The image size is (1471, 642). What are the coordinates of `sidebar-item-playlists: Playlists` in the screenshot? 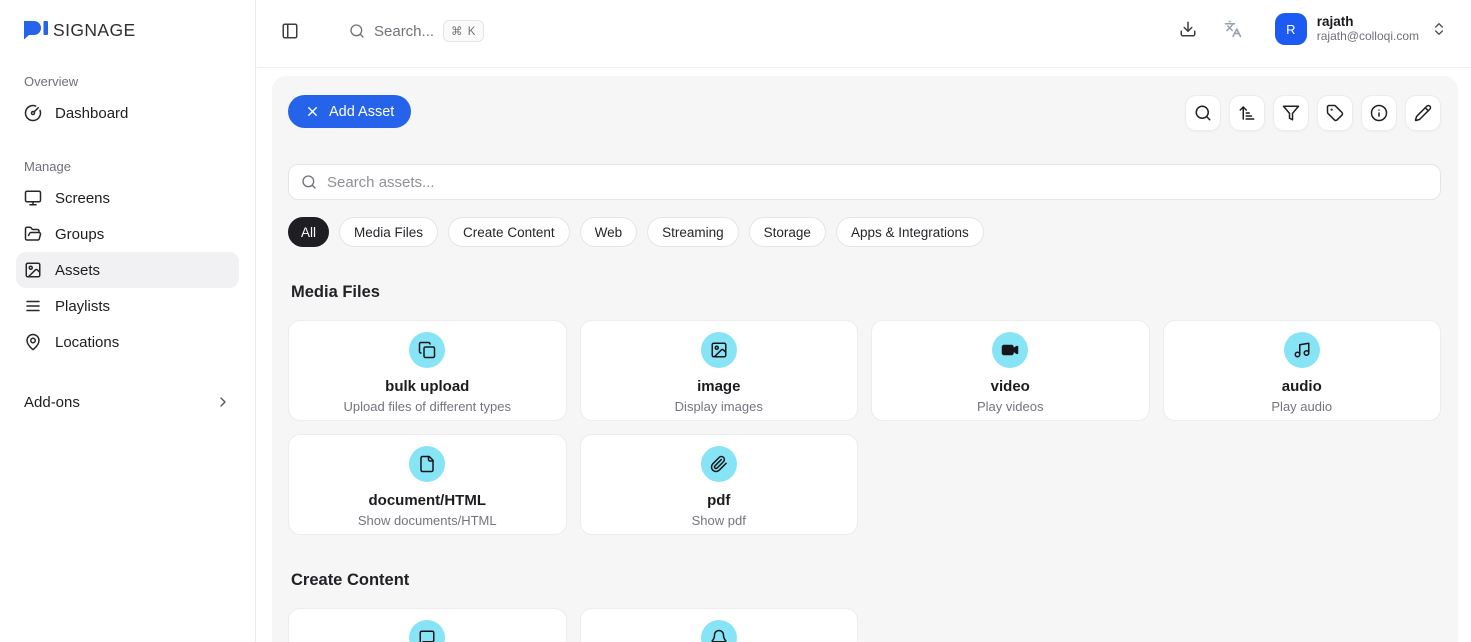 It's located at (127, 306).